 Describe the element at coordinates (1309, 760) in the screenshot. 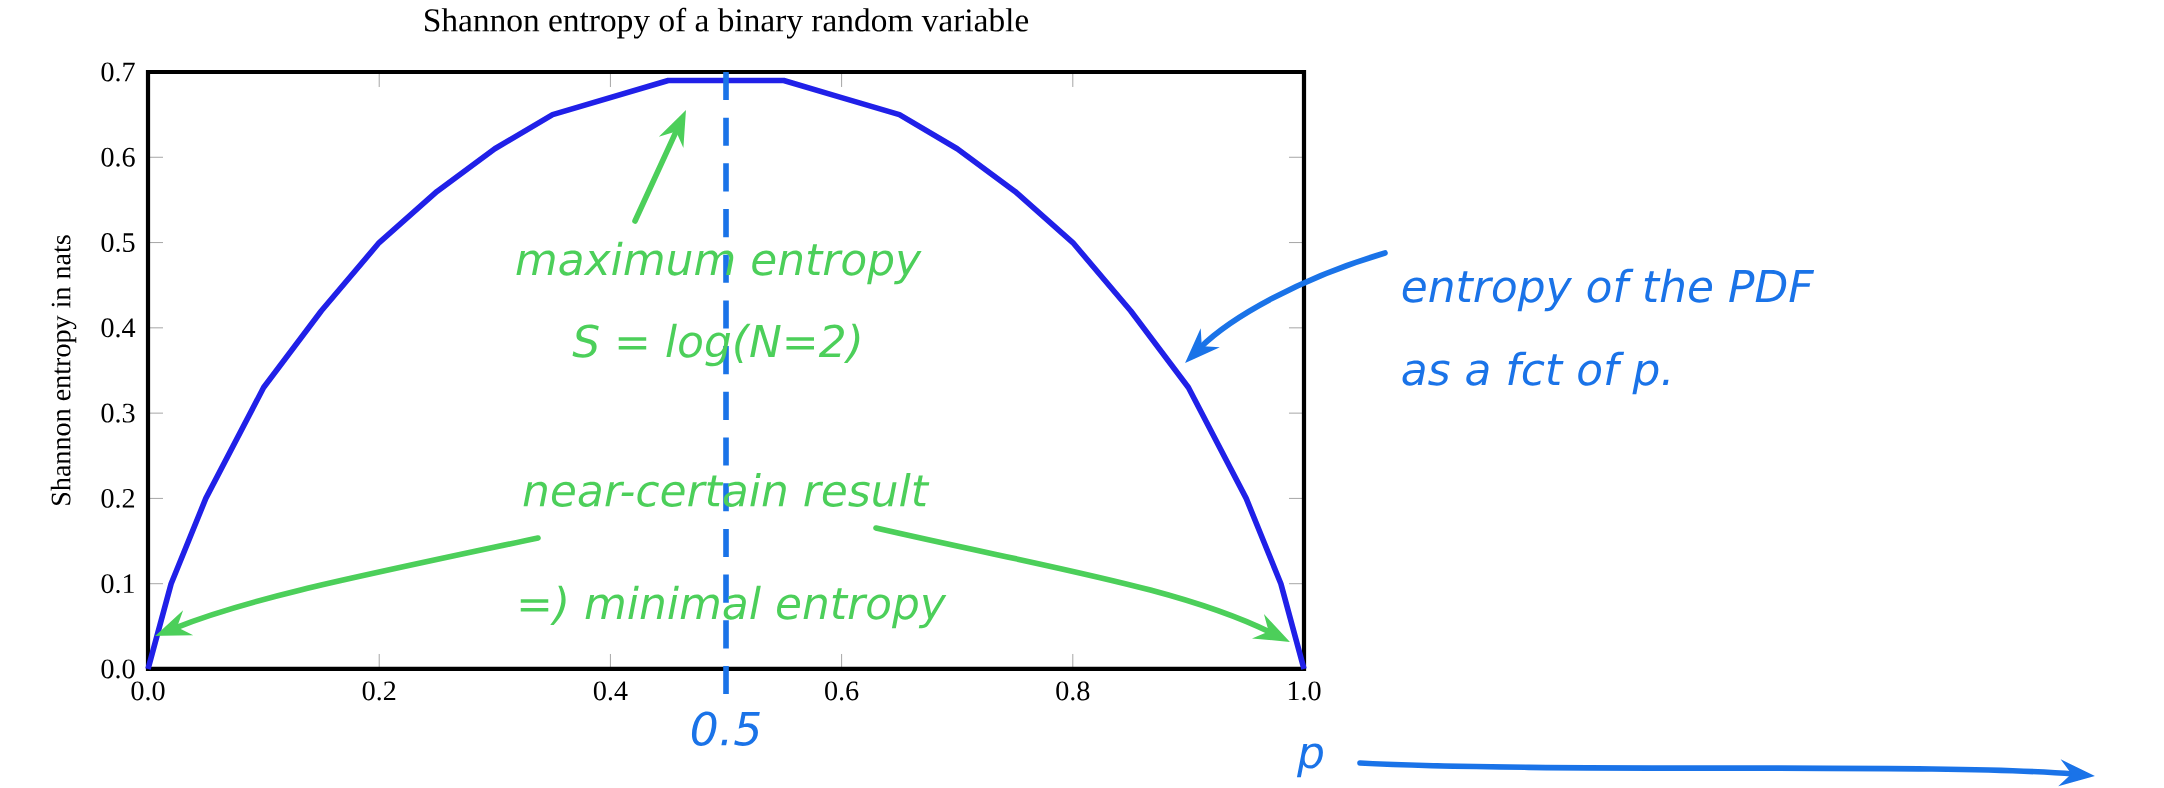

I see `x-axis-title: p` at that location.